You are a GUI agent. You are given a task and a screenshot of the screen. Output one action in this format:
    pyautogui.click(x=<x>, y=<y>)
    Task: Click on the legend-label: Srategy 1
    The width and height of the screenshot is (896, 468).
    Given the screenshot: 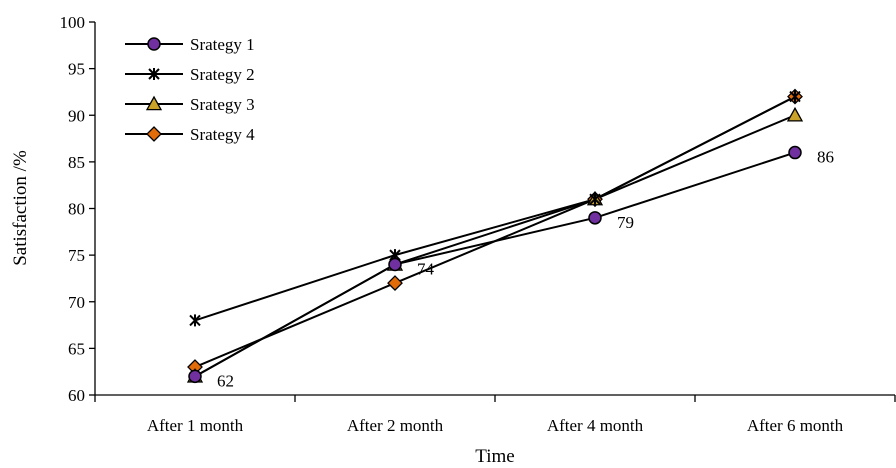 What is the action you would take?
    pyautogui.click(x=222, y=44)
    